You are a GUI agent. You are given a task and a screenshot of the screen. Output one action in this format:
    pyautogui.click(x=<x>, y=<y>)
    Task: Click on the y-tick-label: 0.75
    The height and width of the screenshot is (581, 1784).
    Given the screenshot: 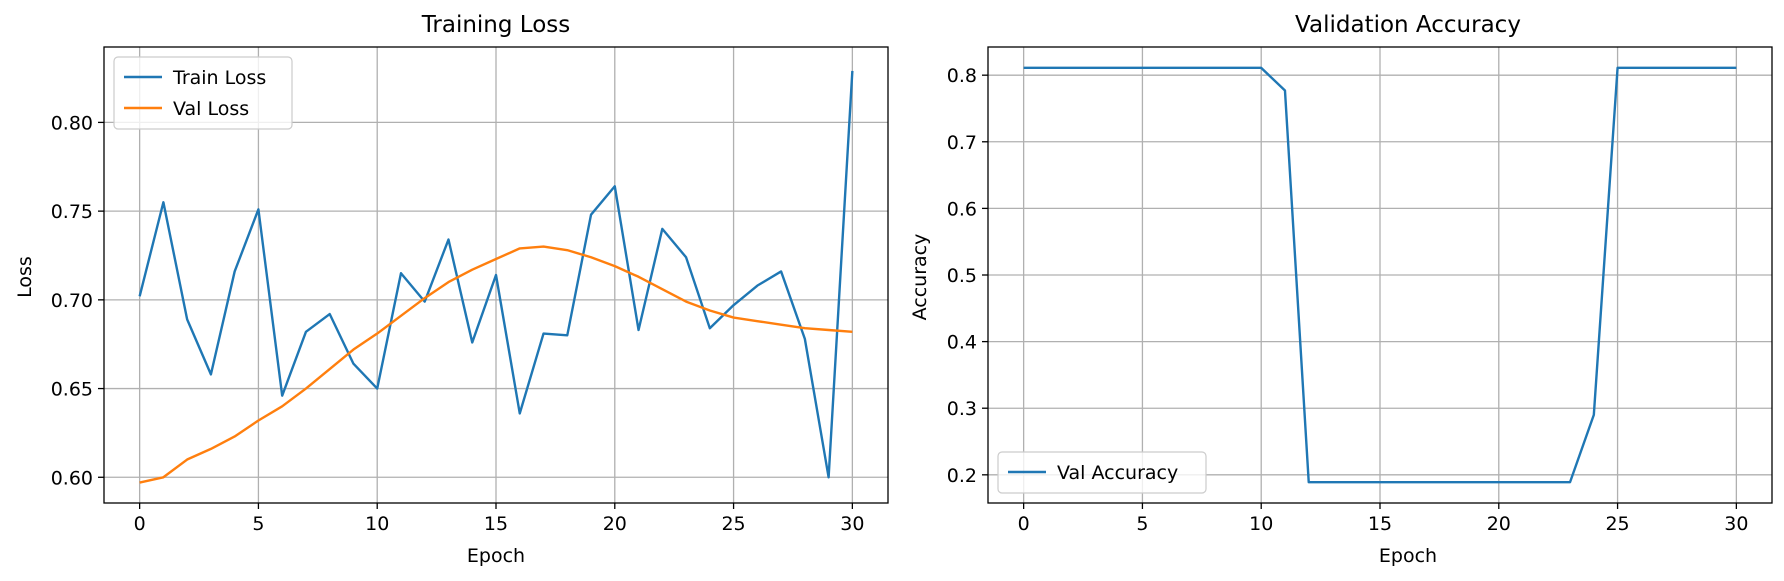 What is the action you would take?
    pyautogui.click(x=72, y=212)
    